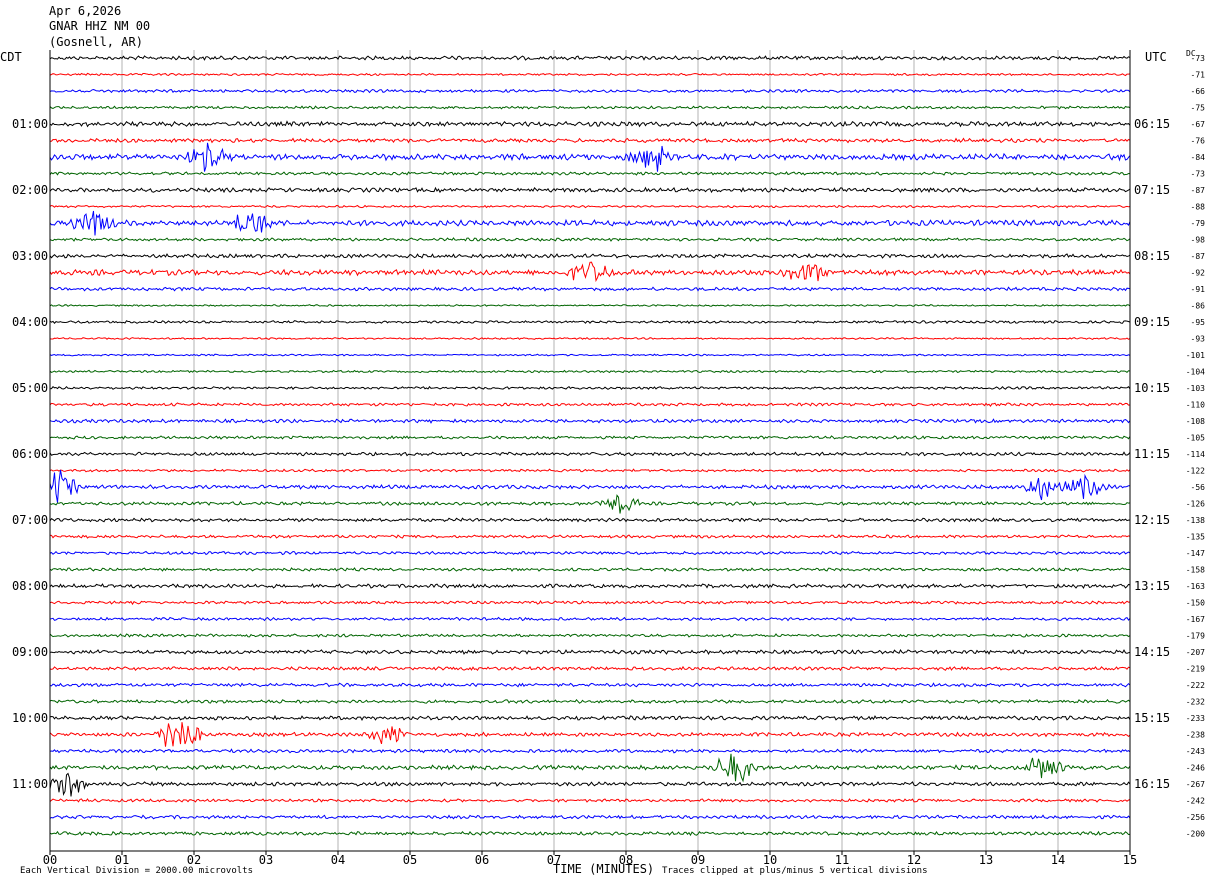 The width and height of the screenshot is (1210, 886). What do you see at coordinates (50, 860) in the screenshot?
I see `x-tick-label: 00` at bounding box center [50, 860].